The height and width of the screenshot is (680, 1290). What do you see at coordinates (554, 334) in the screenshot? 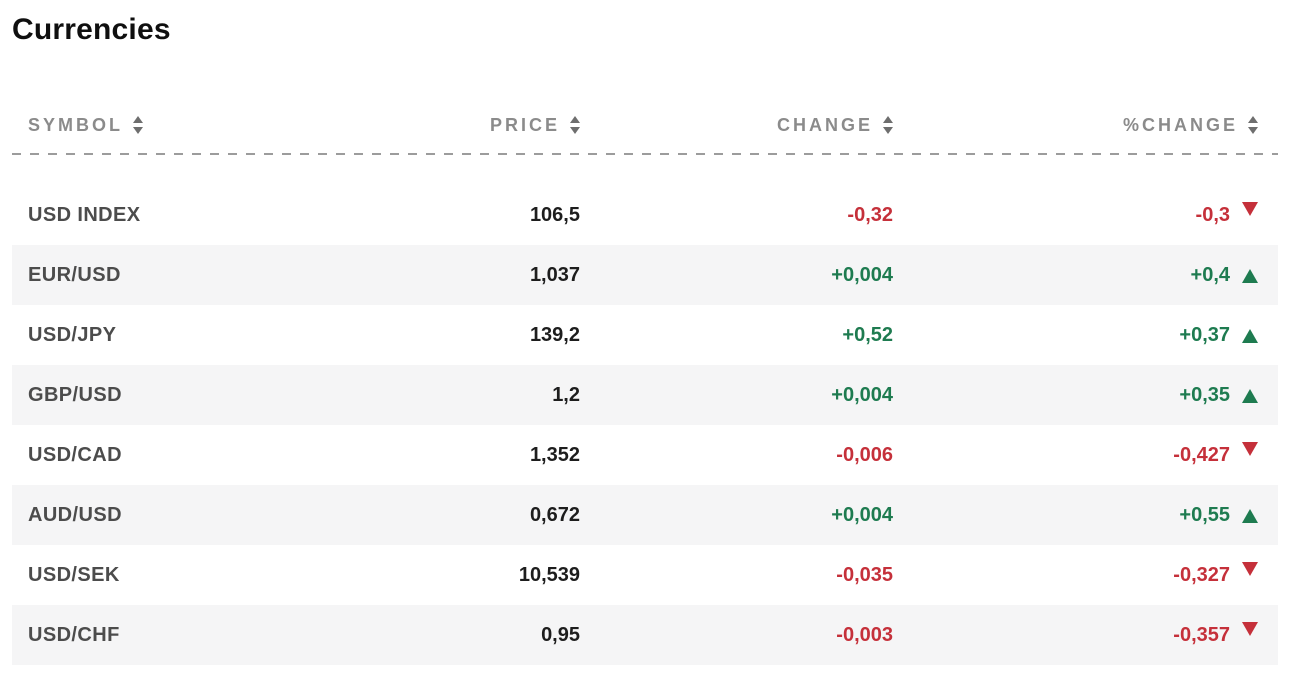
I see `price-cell: 139,2` at bounding box center [554, 334].